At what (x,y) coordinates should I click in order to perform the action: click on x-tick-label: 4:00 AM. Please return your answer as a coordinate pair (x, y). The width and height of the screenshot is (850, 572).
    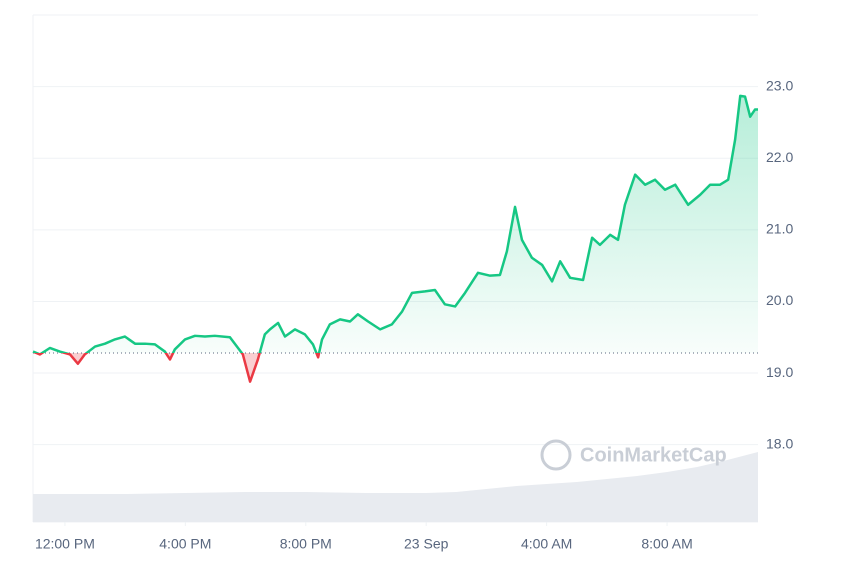
    Looking at the image, I should click on (546, 544).